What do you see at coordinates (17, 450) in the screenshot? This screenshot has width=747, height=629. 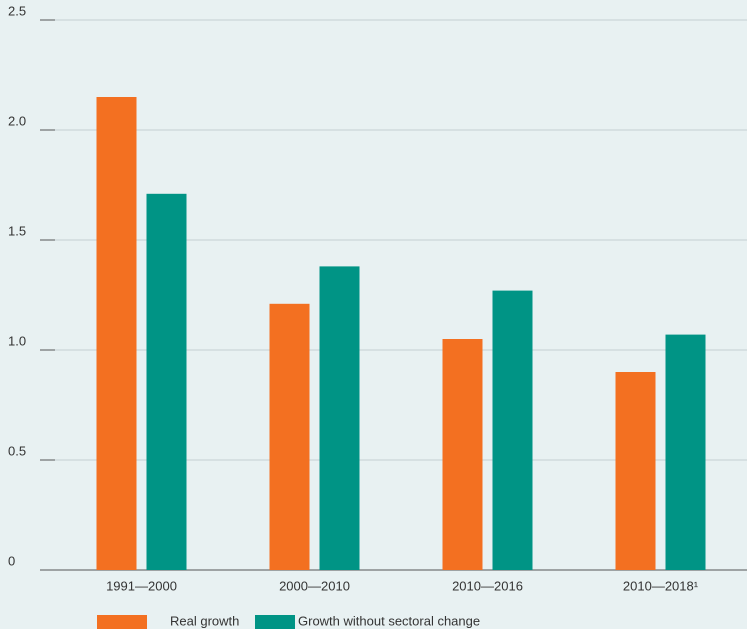 I see `y-tick-label: 0.5` at bounding box center [17, 450].